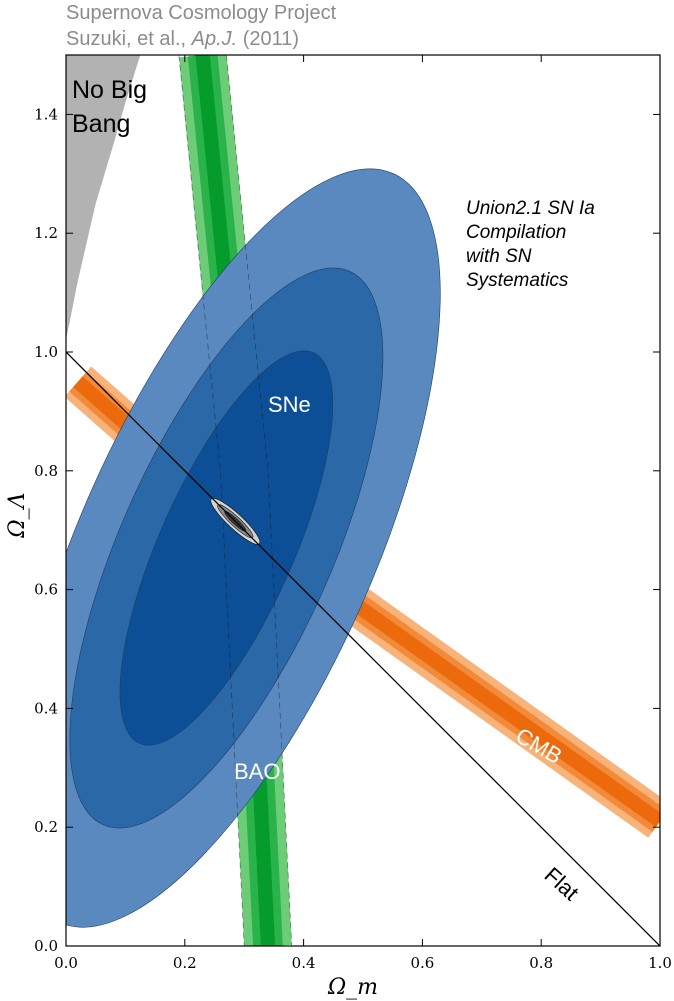 This screenshot has width=674, height=1001. What do you see at coordinates (66, 963) in the screenshot?
I see `x-tick-label: 0.0` at bounding box center [66, 963].